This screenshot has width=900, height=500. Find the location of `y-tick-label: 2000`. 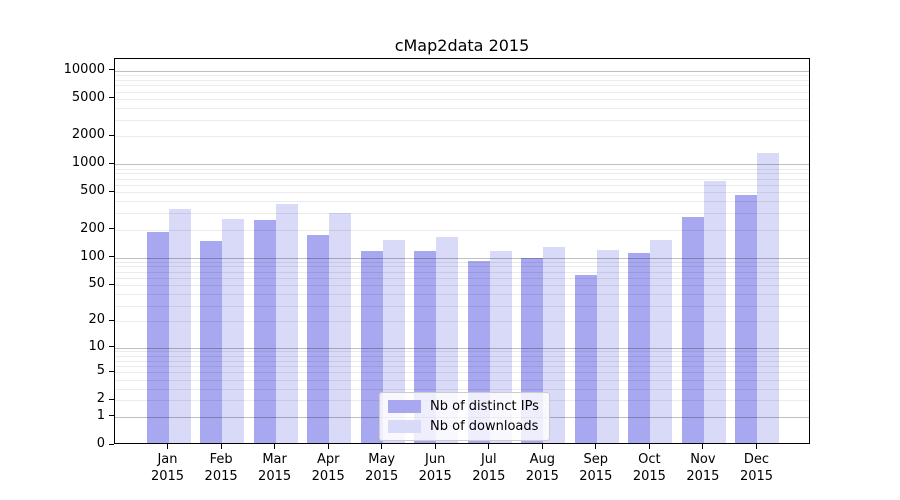

y-tick-label: 2000 is located at coordinates (88, 135).